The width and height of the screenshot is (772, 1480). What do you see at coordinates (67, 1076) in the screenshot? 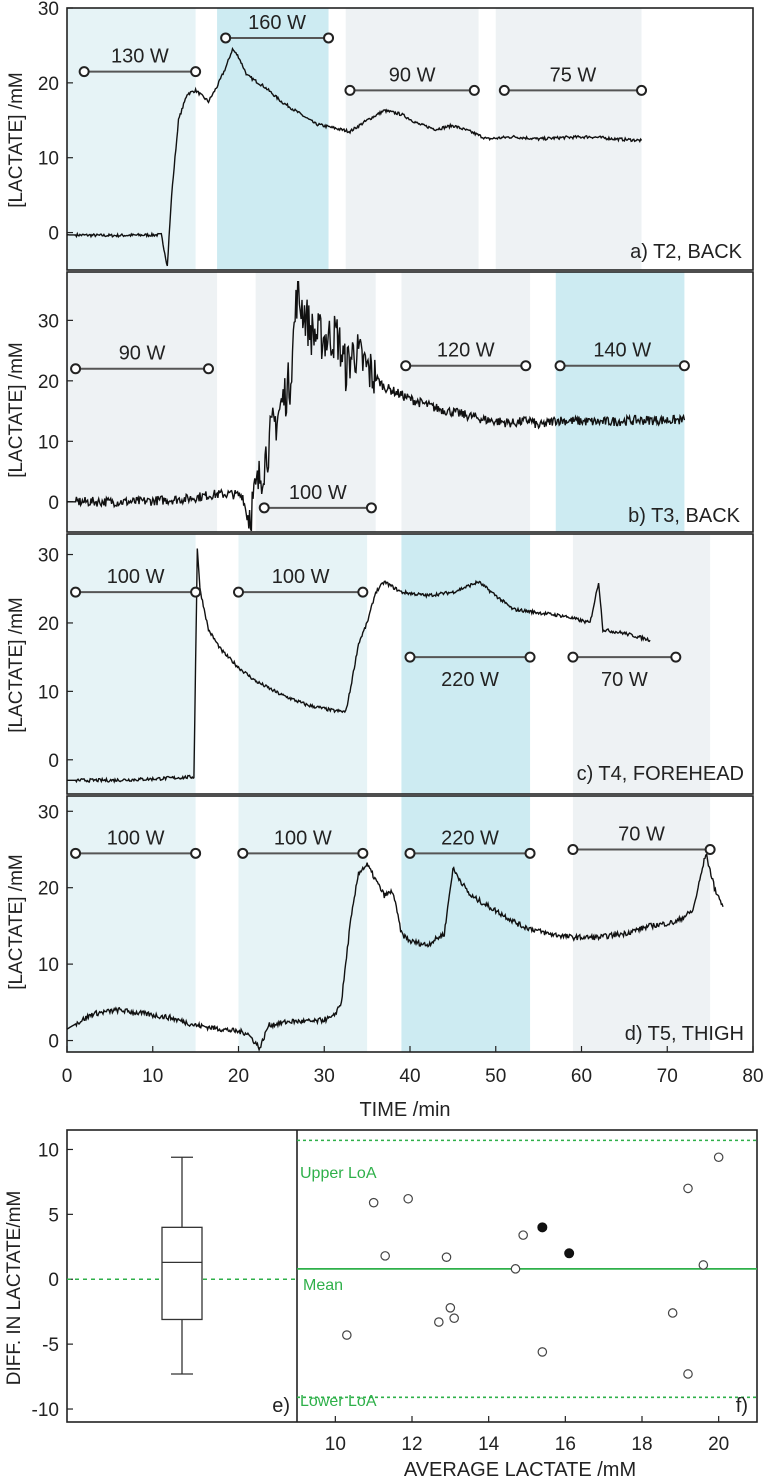
I see `xtick-label-0: 0` at bounding box center [67, 1076].